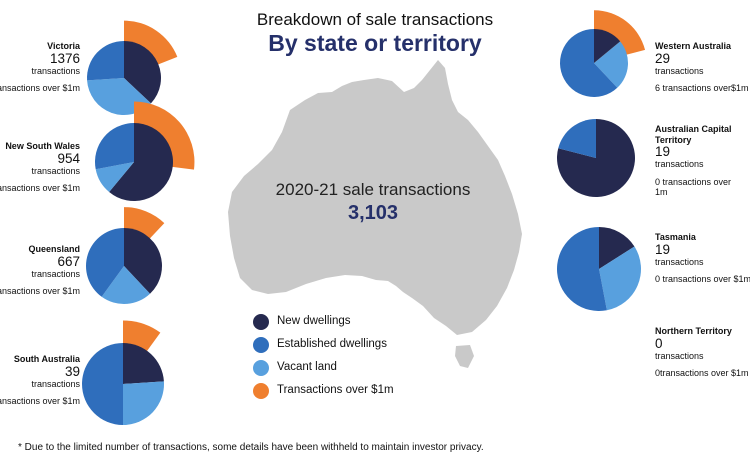 Image resolution: width=750 pixels, height=462 pixels. I want to click on legend-label: Established dwellings, so click(332, 344).